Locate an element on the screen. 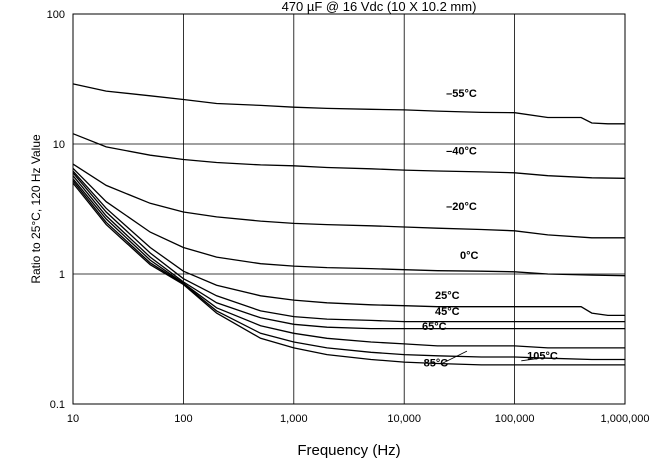 This screenshot has width=670, height=464. curve-label: 45°C is located at coordinates (447, 312).